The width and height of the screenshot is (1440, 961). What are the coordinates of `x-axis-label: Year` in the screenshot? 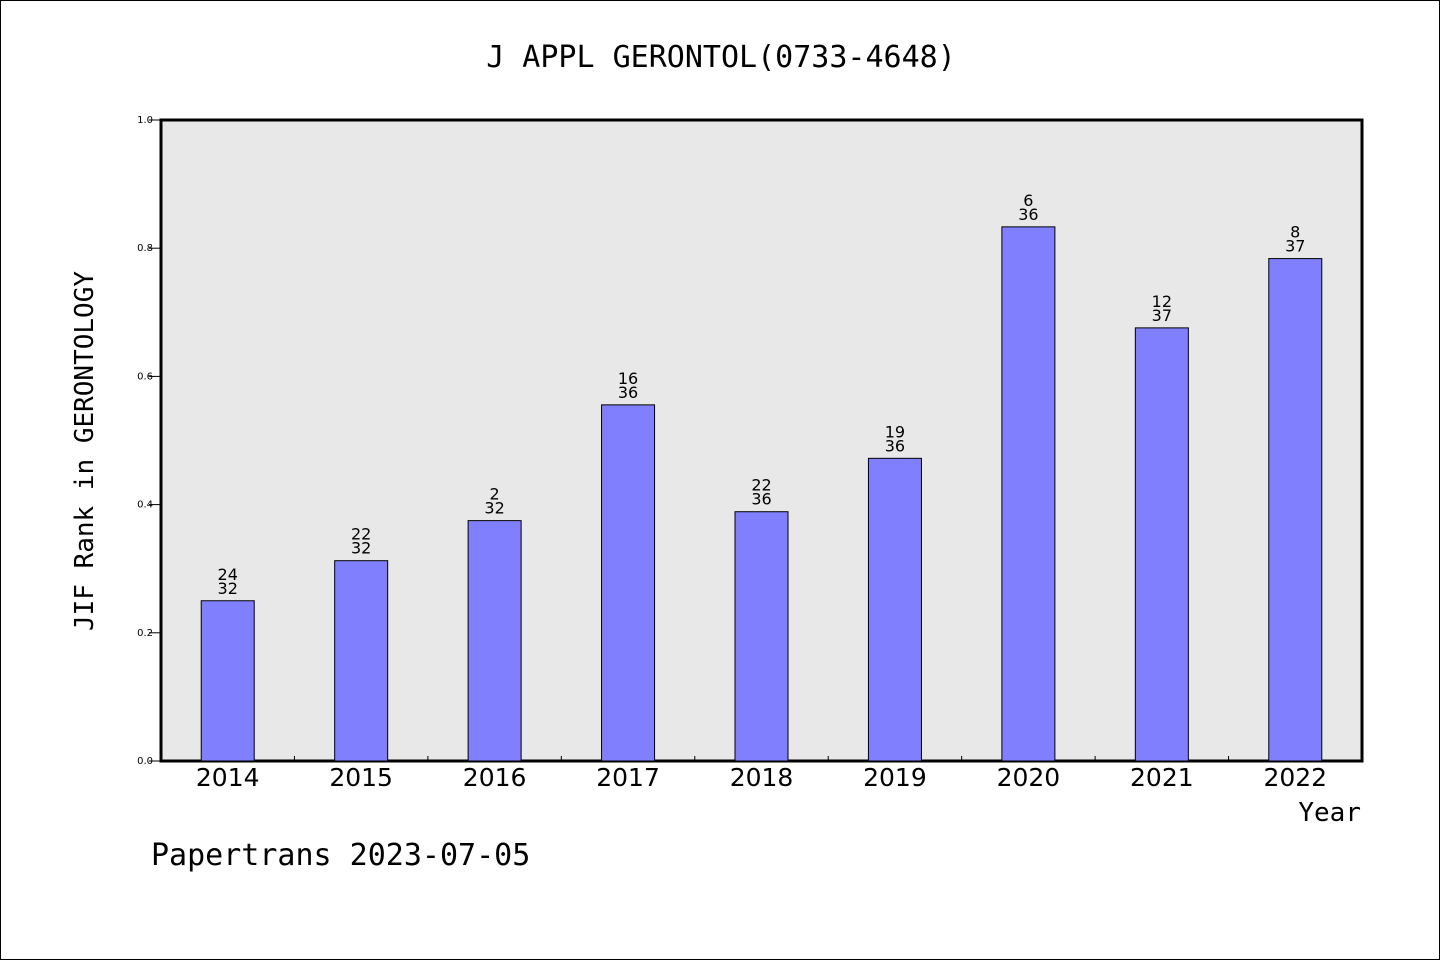 It's located at (1329, 813).